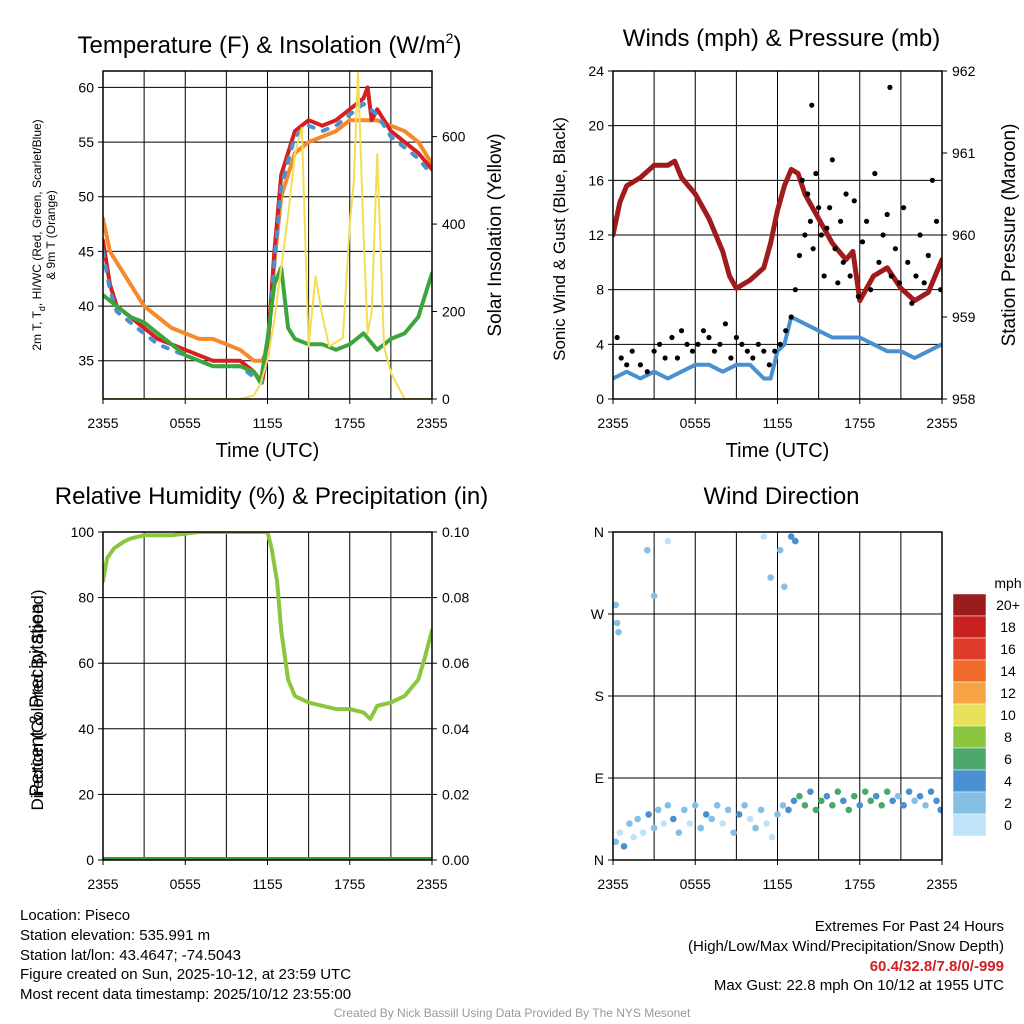 The image size is (1024, 1024). Describe the element at coordinates (964, 235) in the screenshot. I see `y2-tick-label: 960` at that location.